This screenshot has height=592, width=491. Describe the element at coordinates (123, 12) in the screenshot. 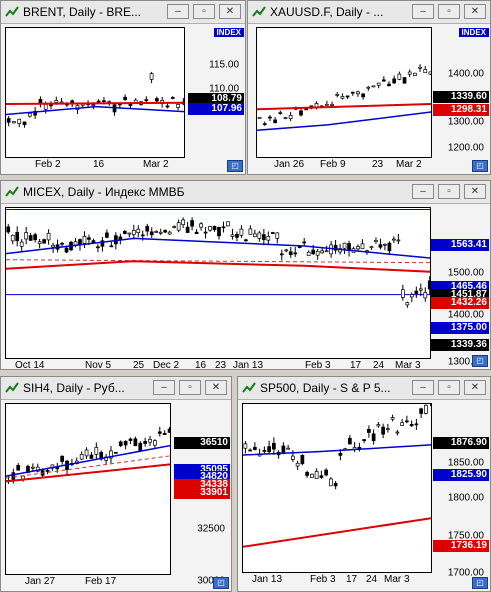

I see `window-titlebar: BRENT, Daily - BRE... – ▫ ✕` at that location.